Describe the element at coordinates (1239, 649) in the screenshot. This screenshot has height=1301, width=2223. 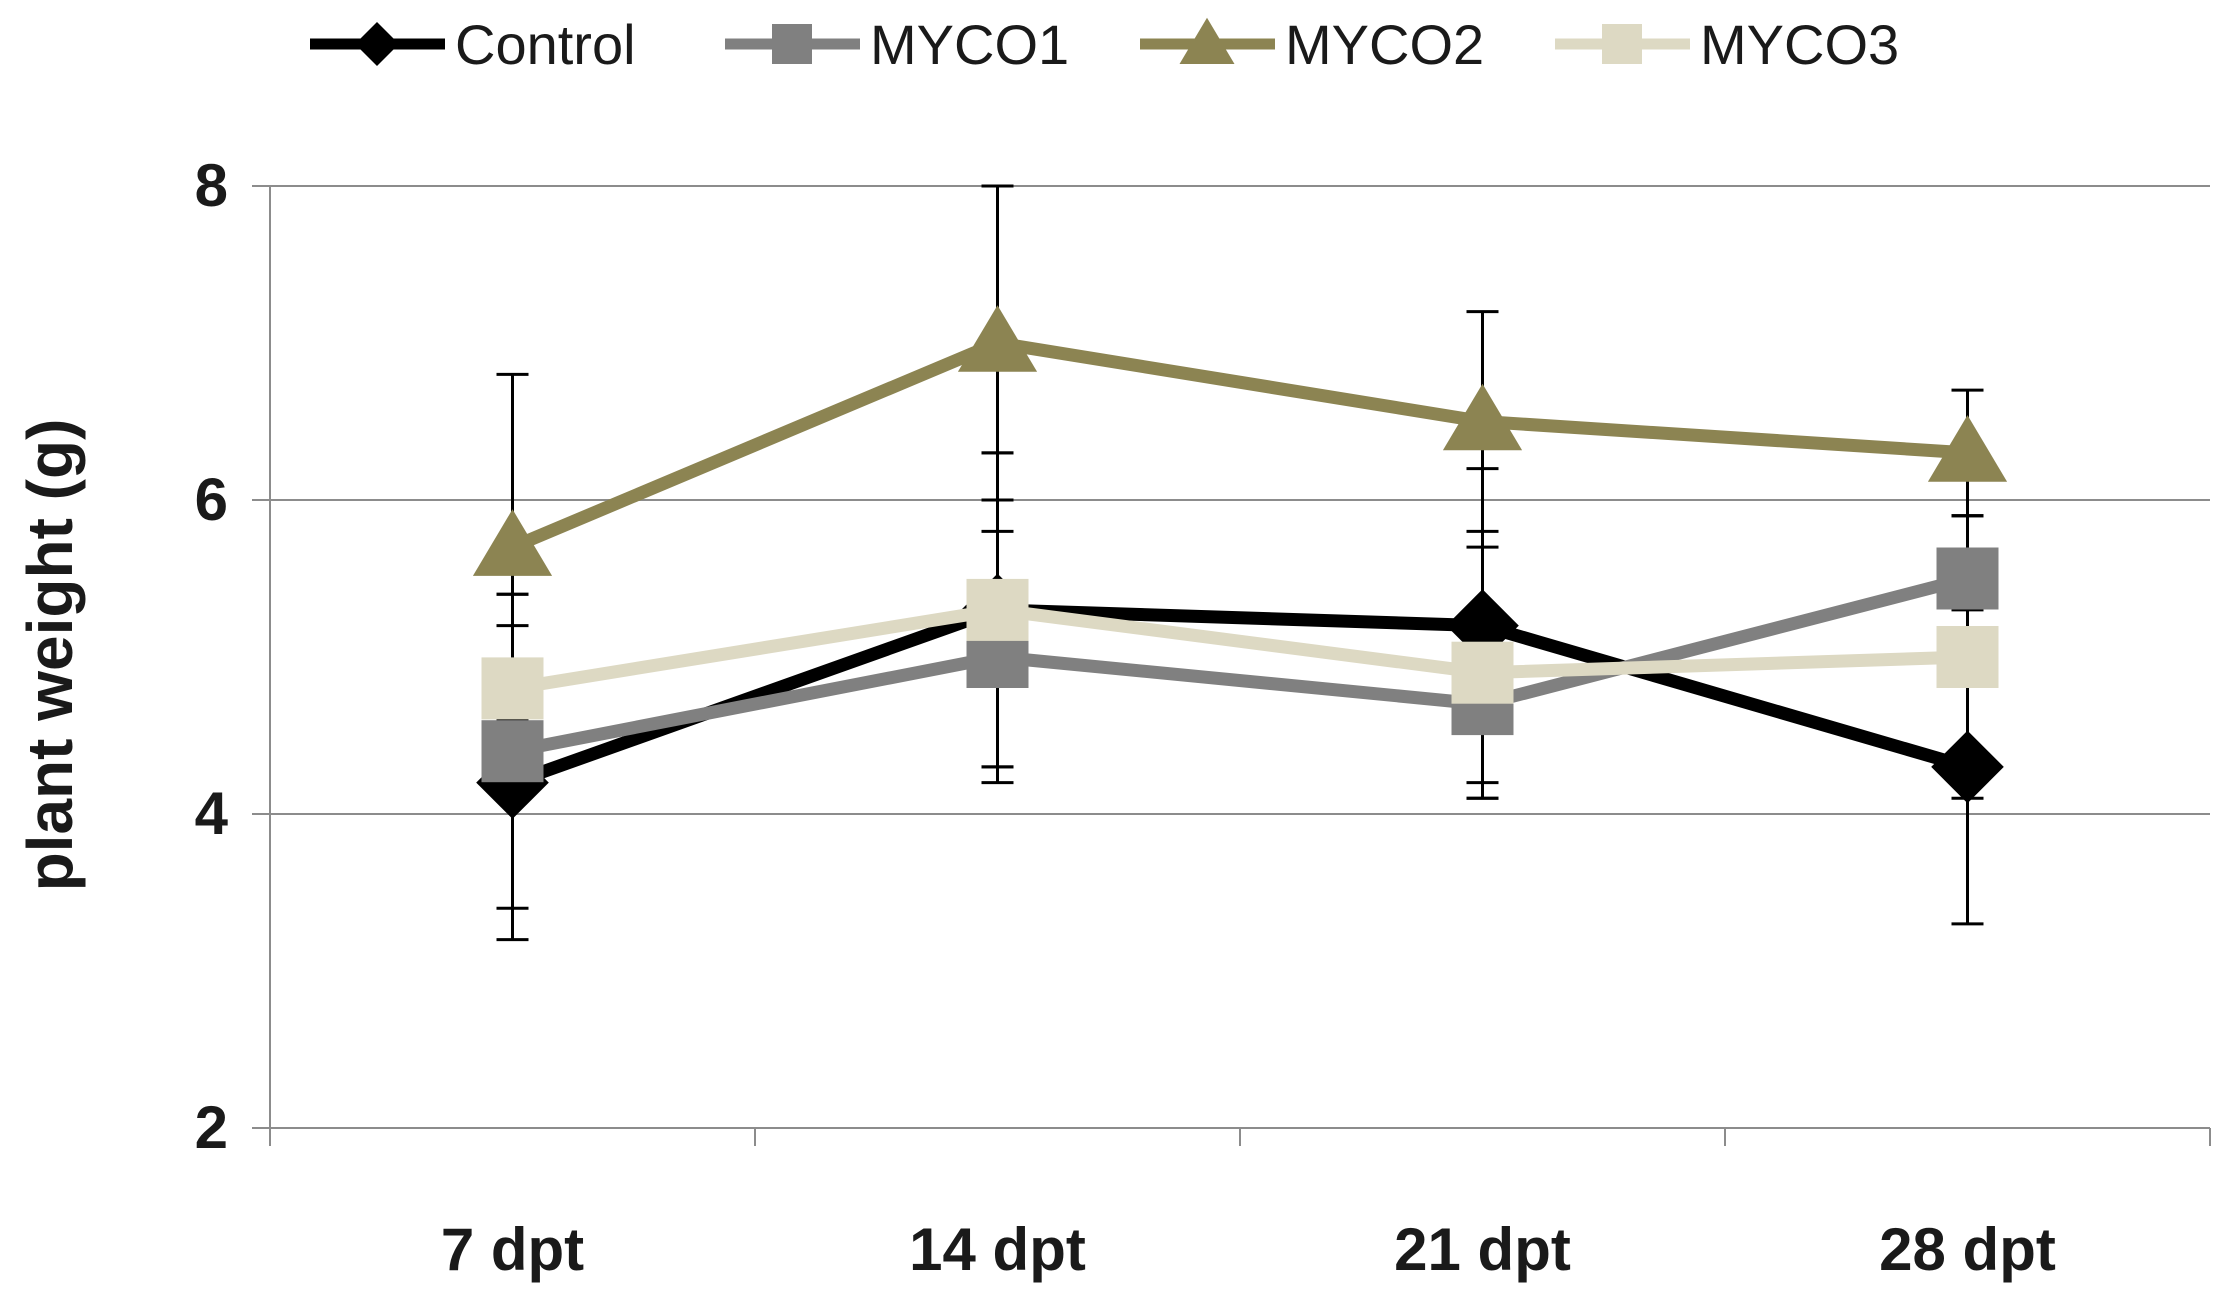
I see `series-line-myco3` at that location.